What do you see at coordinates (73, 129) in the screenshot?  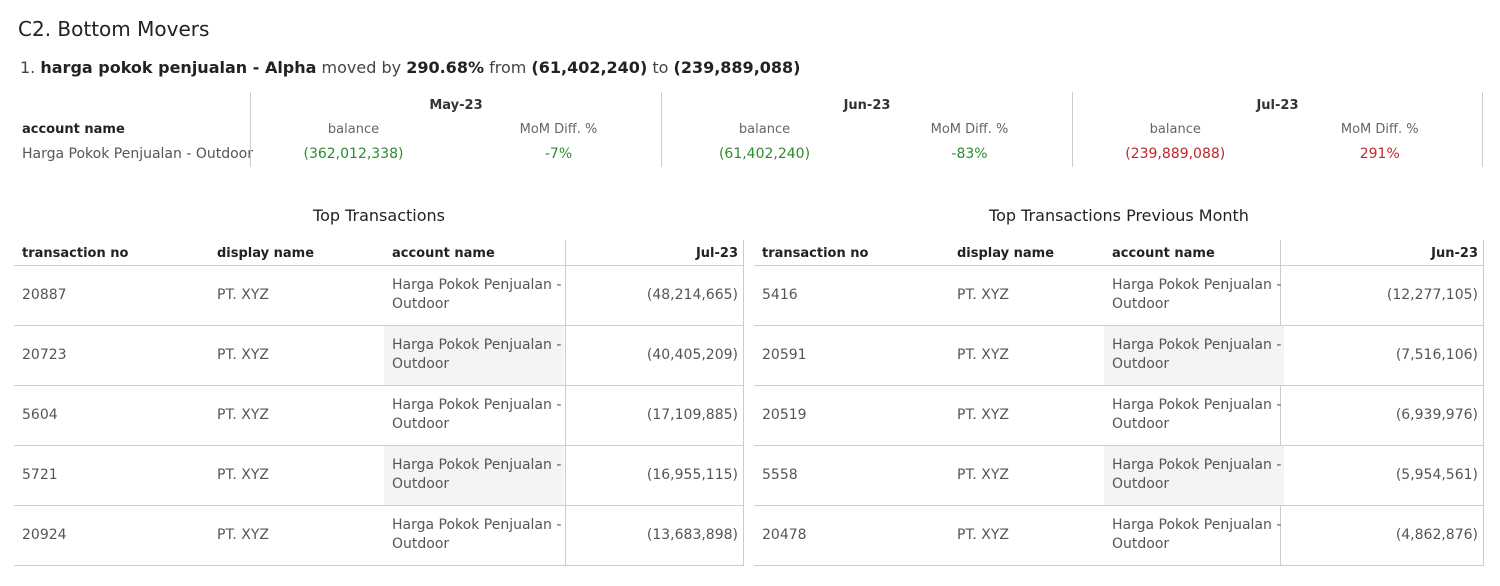 I see `summary-account-header: account name` at bounding box center [73, 129].